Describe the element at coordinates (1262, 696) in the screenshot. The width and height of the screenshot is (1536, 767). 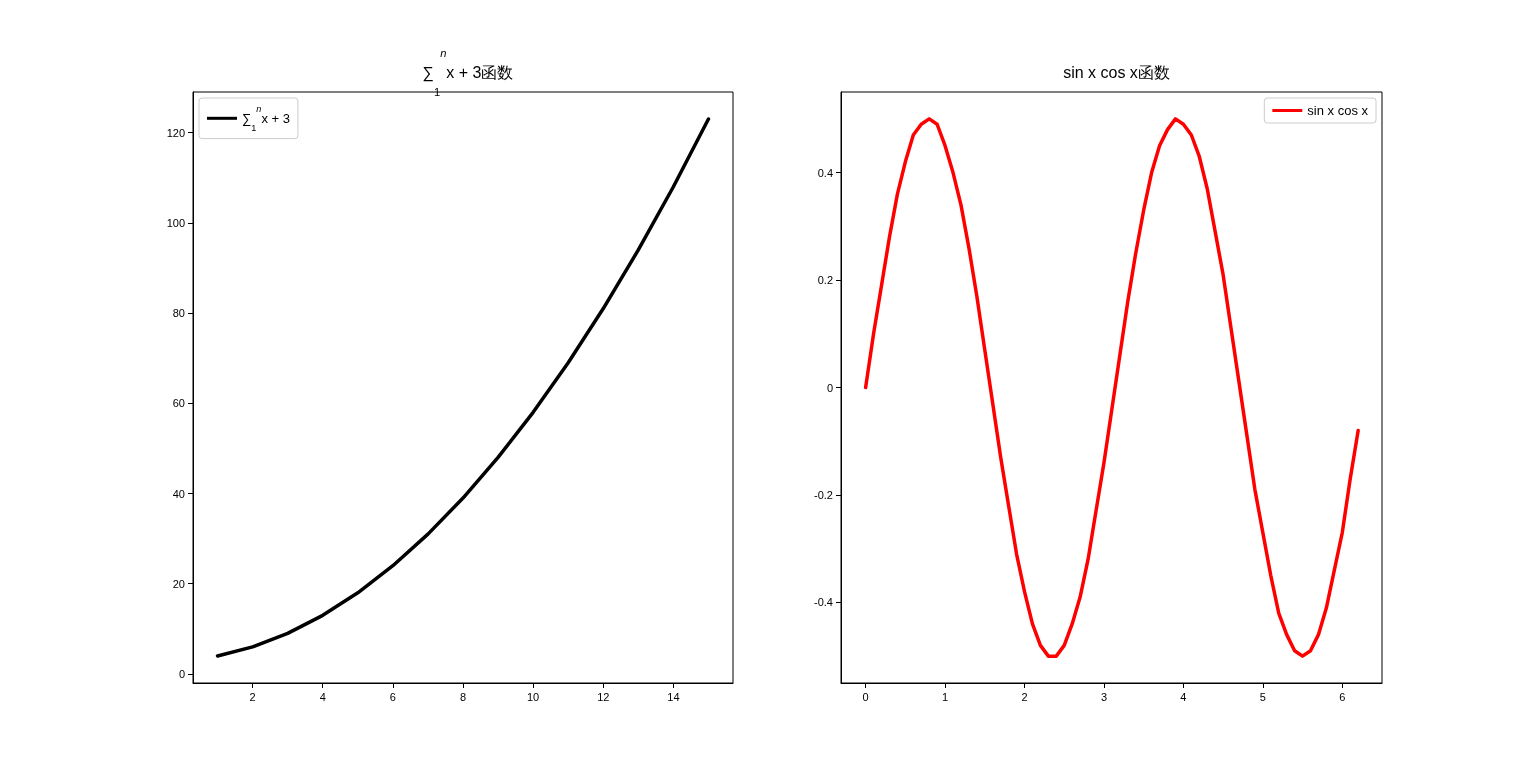
I see `x-tick-label: 5` at that location.